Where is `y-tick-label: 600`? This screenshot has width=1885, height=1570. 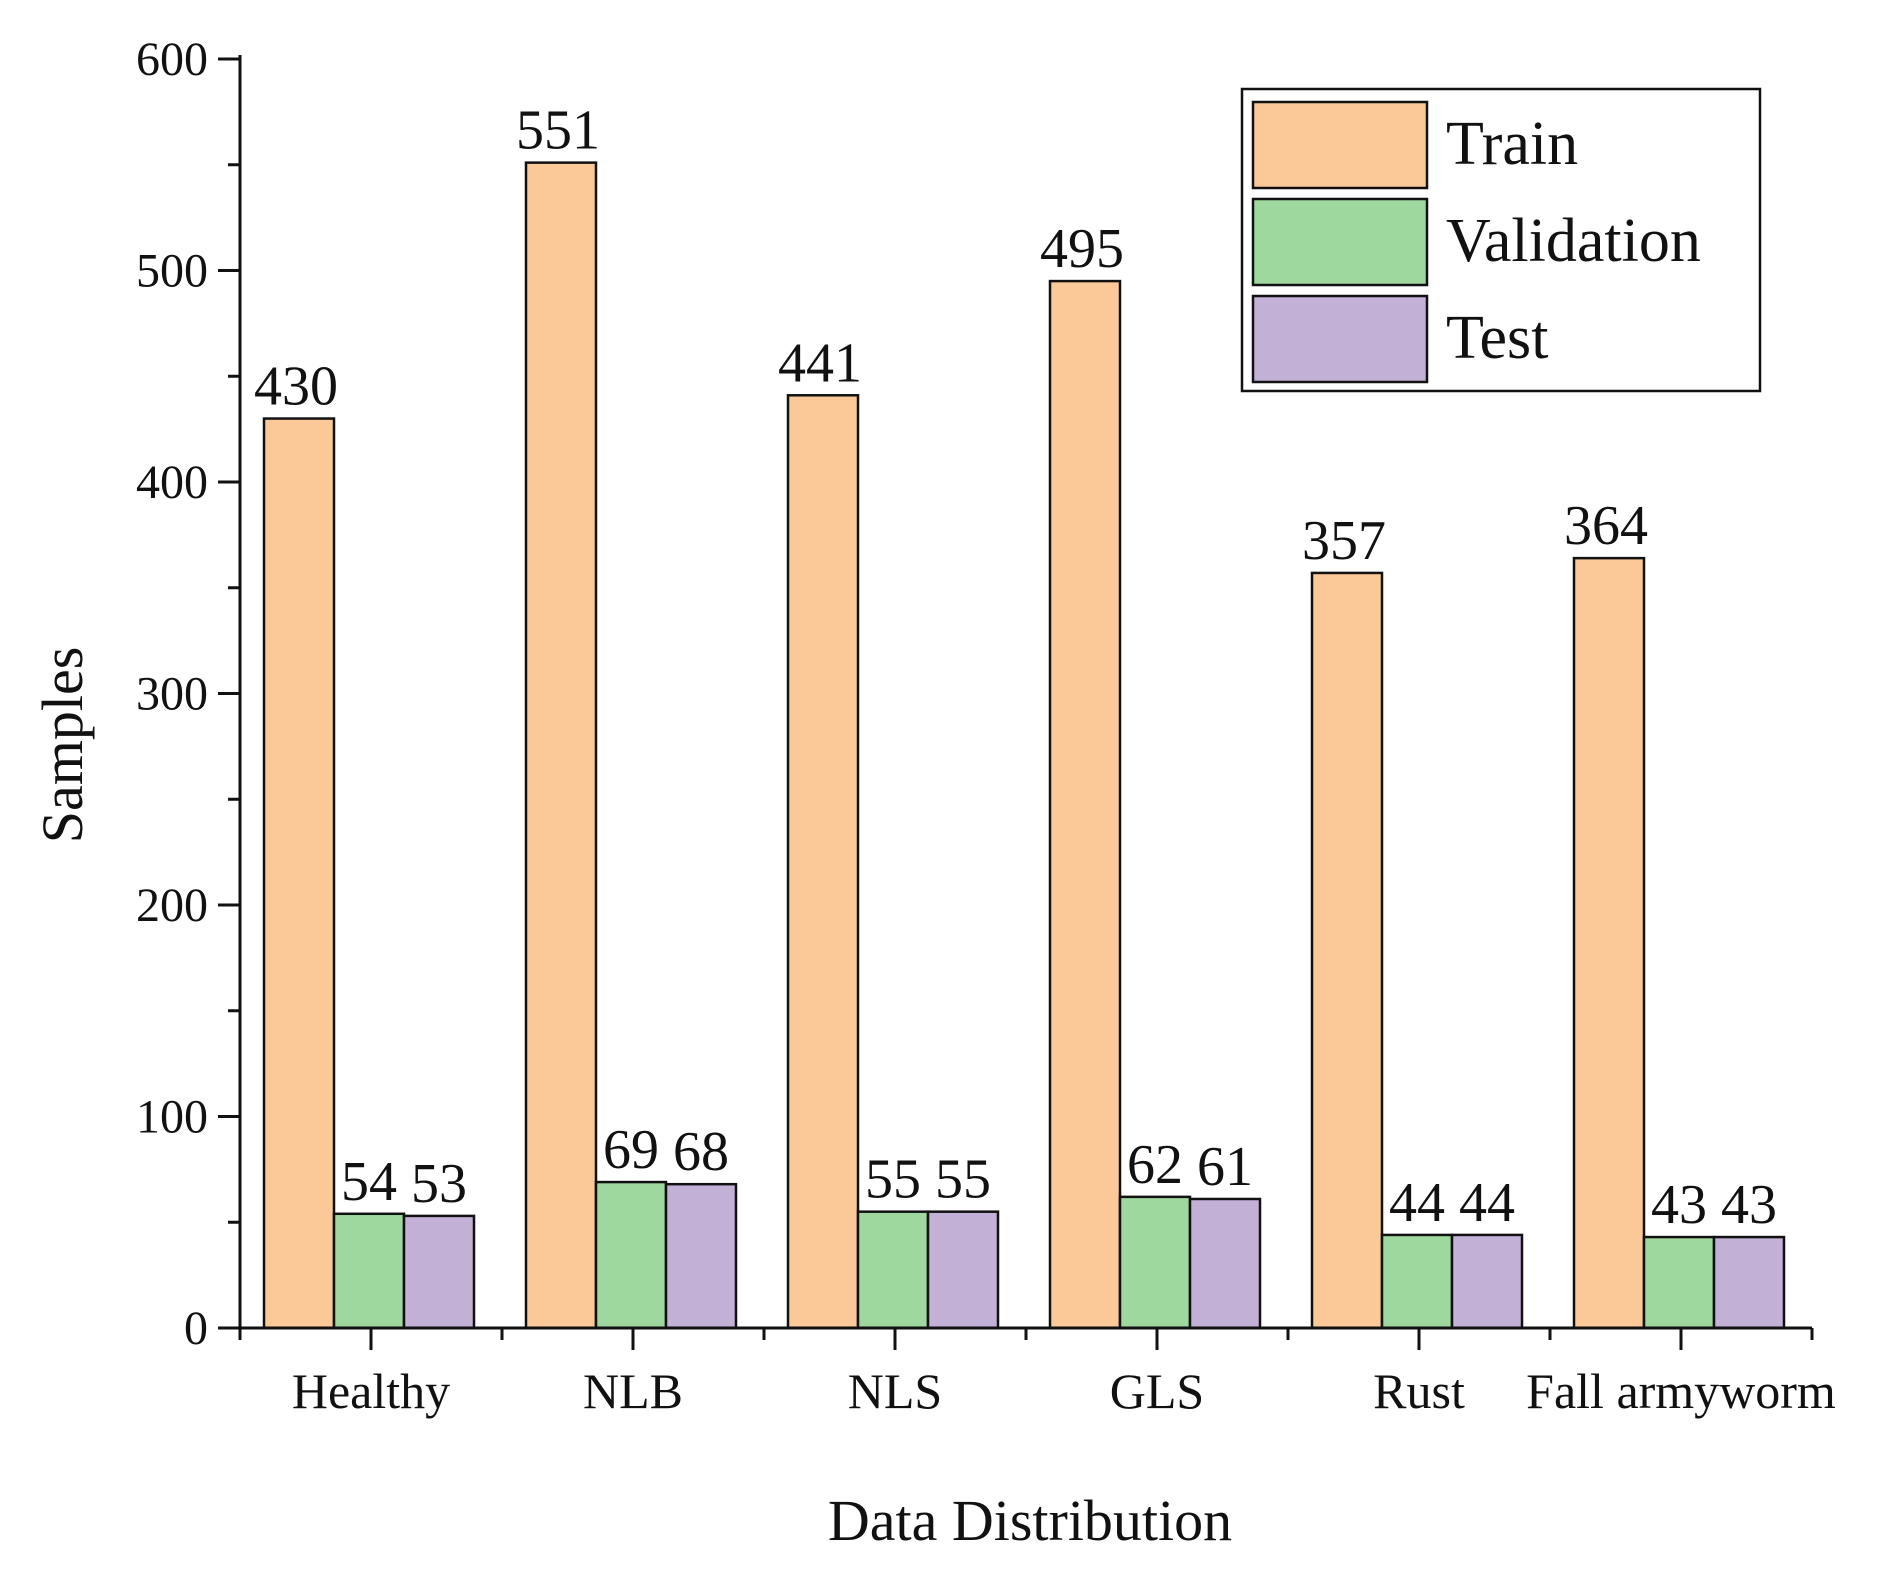
y-tick-label: 600 is located at coordinates (172, 59).